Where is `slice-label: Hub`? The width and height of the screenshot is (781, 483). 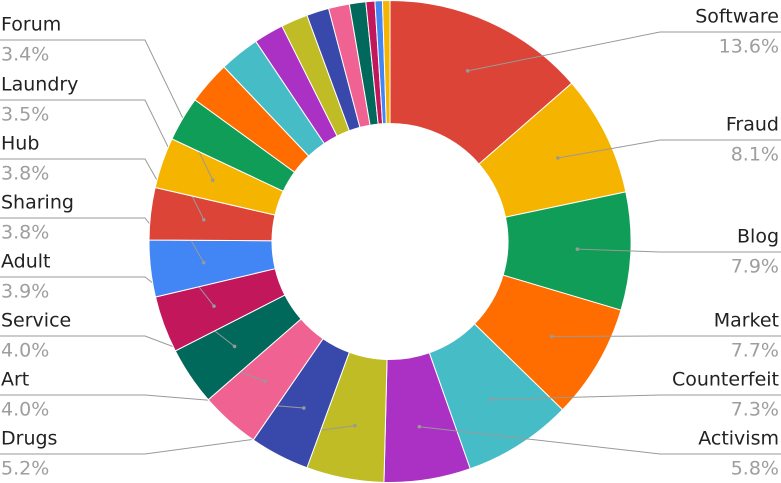
slice-label: Hub is located at coordinates (20, 144).